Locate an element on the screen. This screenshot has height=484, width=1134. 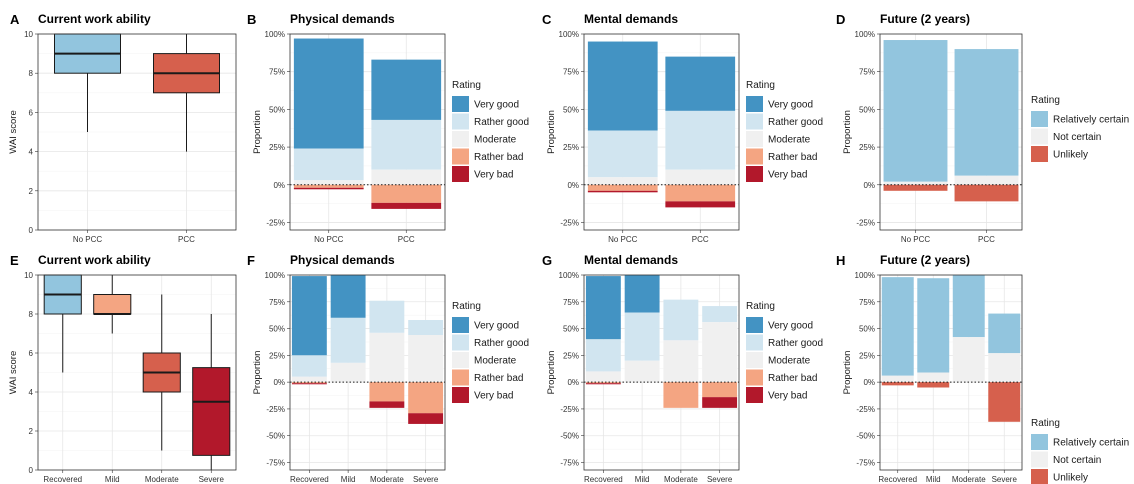
panel-border is located at coordinates (951, 132).